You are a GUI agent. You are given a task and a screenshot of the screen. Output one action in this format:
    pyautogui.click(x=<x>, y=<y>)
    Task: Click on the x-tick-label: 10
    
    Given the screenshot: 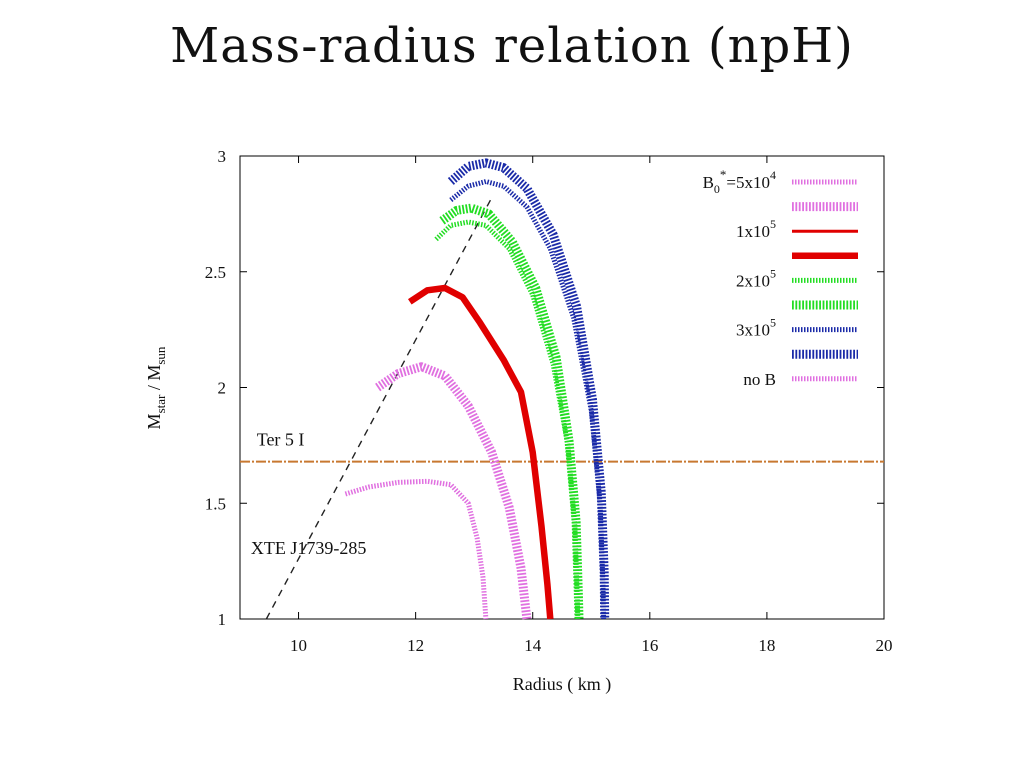 What is the action you would take?
    pyautogui.click(x=298, y=645)
    